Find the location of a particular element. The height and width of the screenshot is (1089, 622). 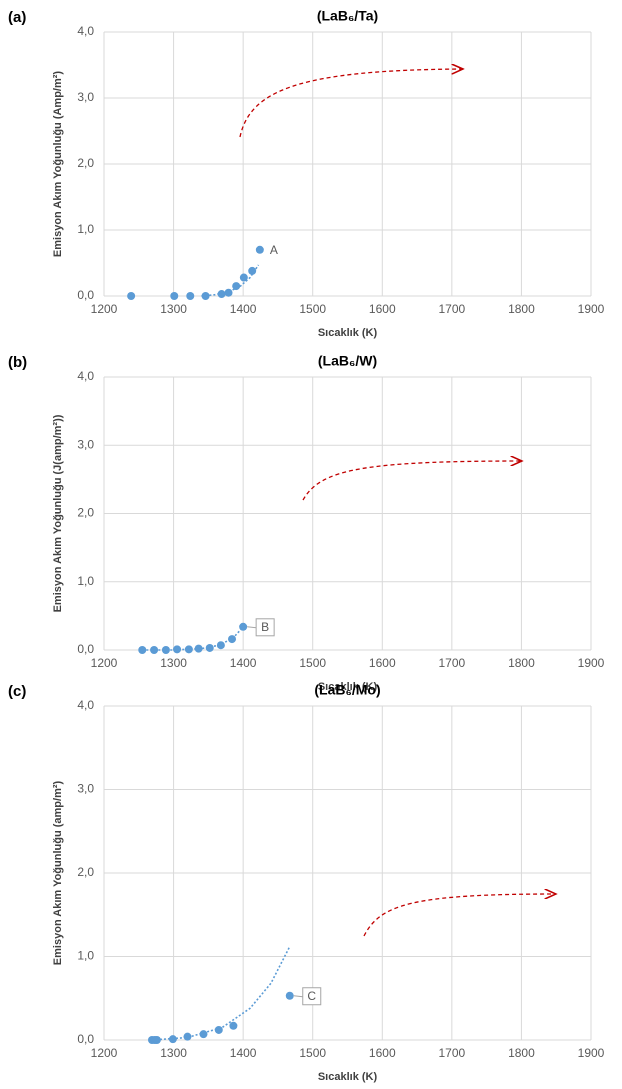

point-label: B is located at coordinates (265, 627).